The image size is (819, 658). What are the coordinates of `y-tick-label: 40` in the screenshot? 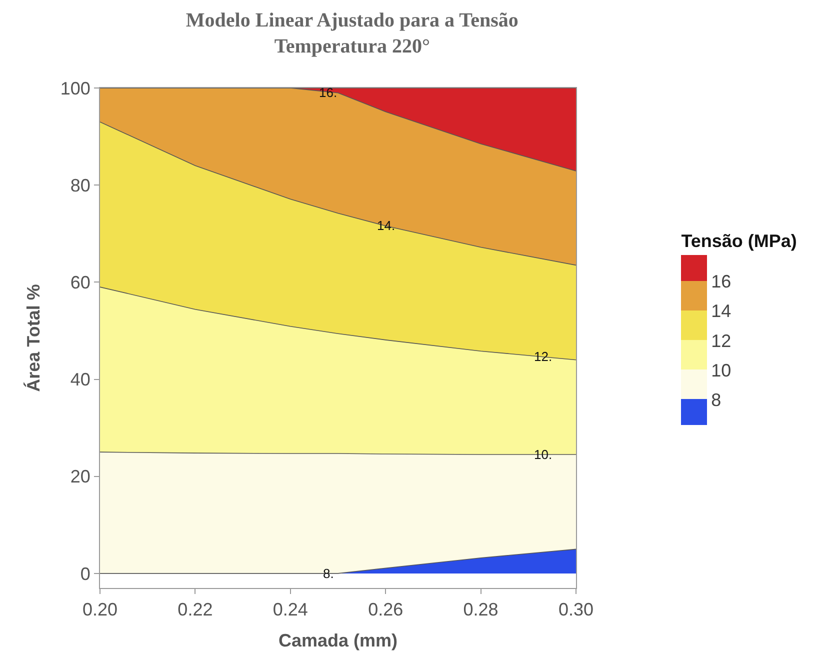 It's located at (80, 380).